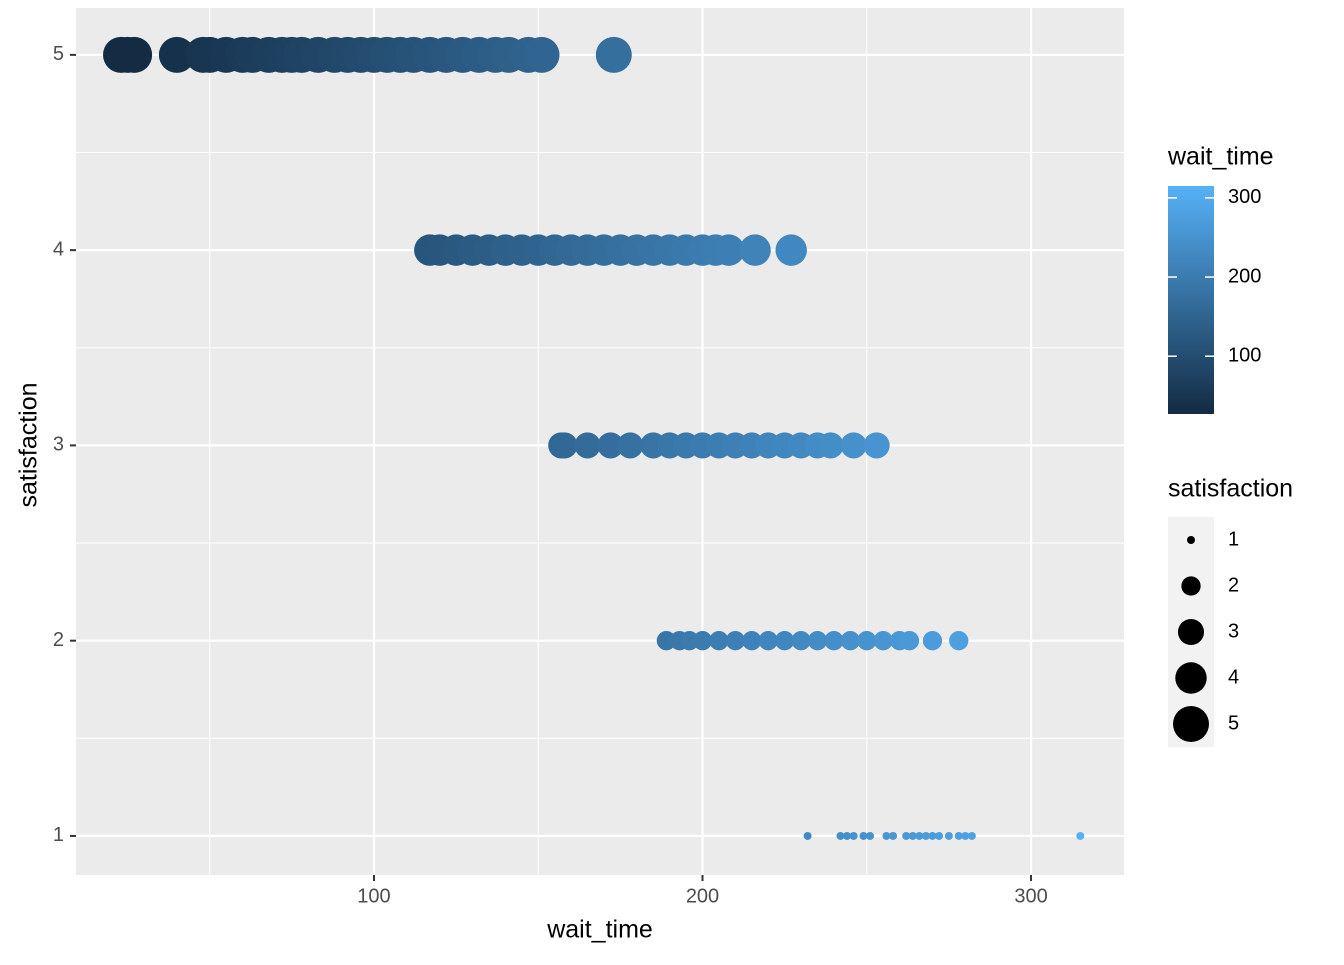 The image size is (1344, 965). Describe the element at coordinates (1233, 585) in the screenshot. I see `size-legend-label: 2` at that location.